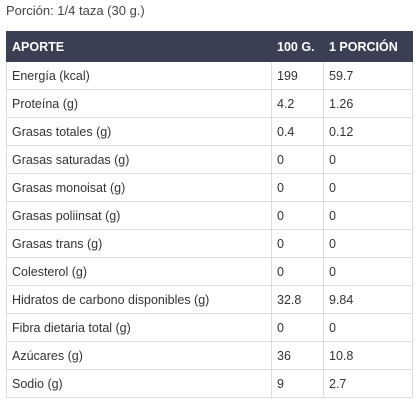 Image resolution: width=416 pixels, height=403 pixels. What do you see at coordinates (139, 46) in the screenshot?
I see `header-aporte: APORTE` at bounding box center [139, 46].